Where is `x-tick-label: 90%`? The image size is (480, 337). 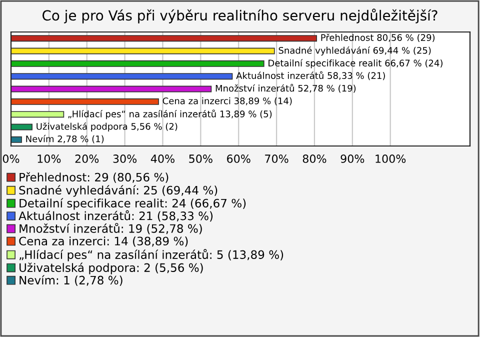 x-tick-label: 90% is located at coordinates (352, 158).